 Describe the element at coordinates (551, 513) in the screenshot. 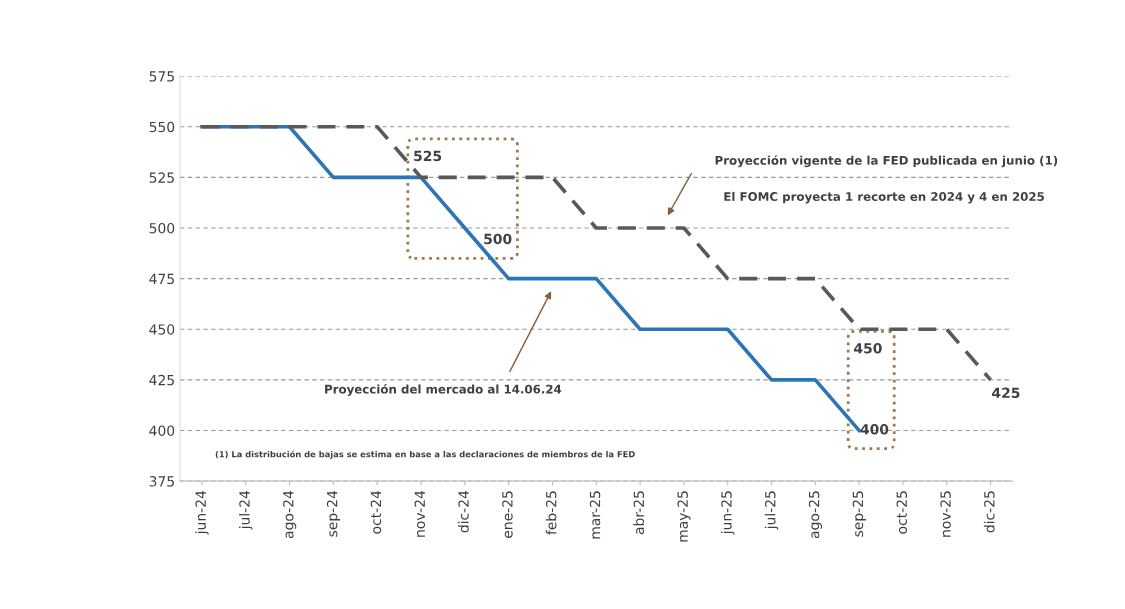

I see `x-tick-label: feb-25` at that location.